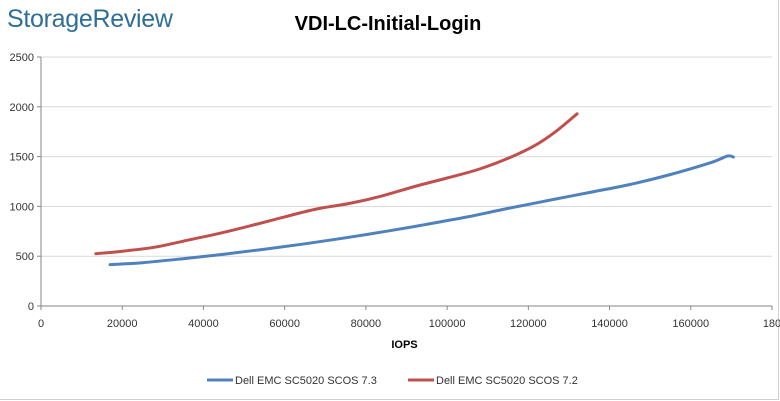 This screenshot has height=401, width=780. Describe the element at coordinates (22, 58) in the screenshot. I see `y-tick-label: 2500` at that location.